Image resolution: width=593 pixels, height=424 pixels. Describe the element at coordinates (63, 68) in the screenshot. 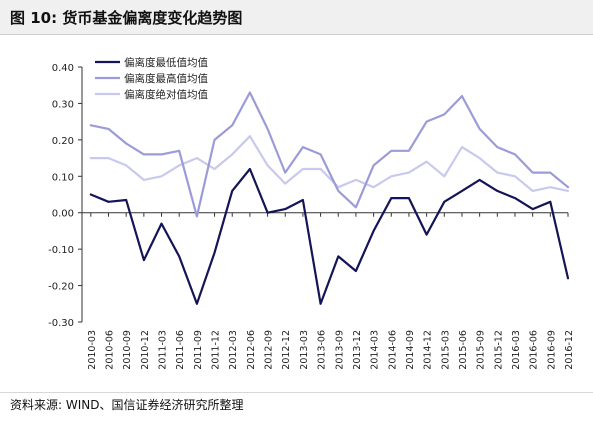

I see `y-tick-label: 0.40` at that location.